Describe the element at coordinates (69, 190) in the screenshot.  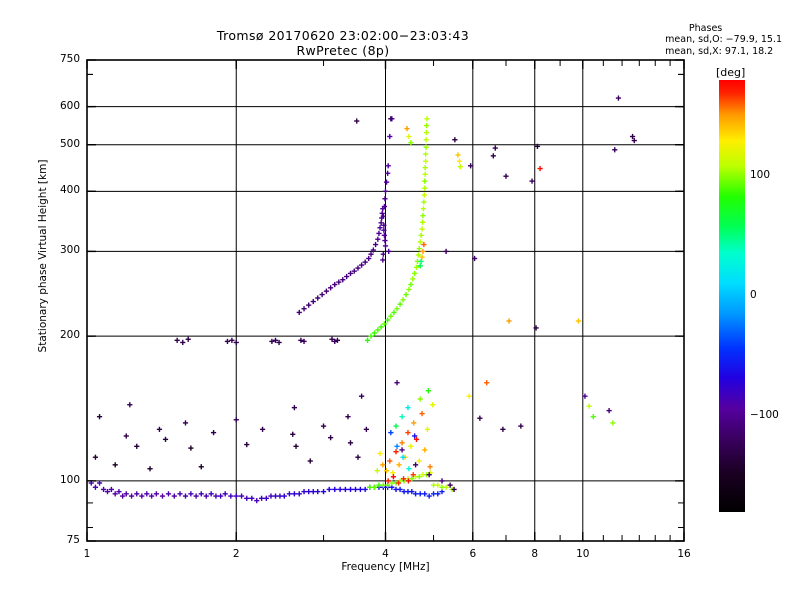
I see `y-tick-label: 400` at that location.